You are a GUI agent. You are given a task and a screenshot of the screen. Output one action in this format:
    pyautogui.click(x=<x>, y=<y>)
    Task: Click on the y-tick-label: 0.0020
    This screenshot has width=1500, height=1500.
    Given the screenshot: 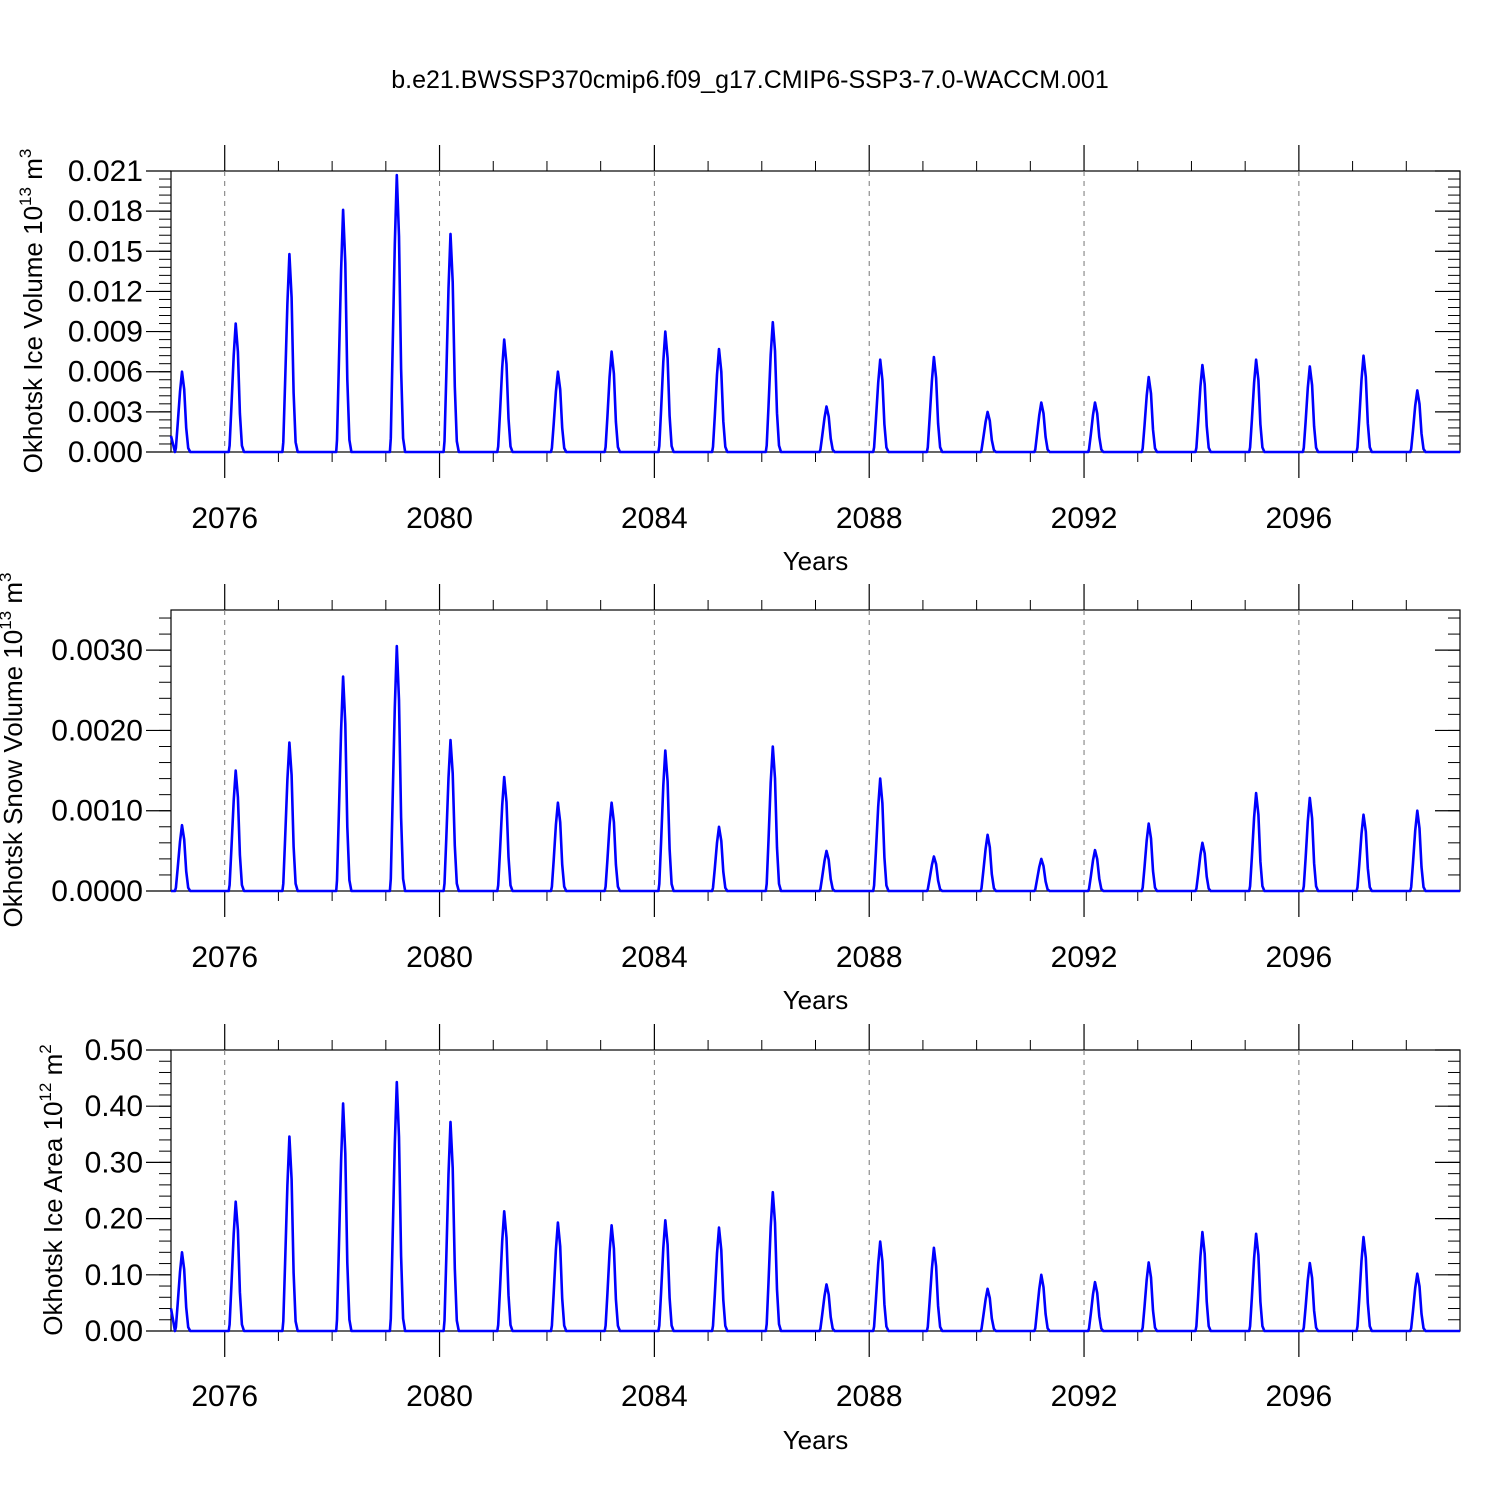 What is the action you would take?
    pyautogui.click(x=97, y=730)
    